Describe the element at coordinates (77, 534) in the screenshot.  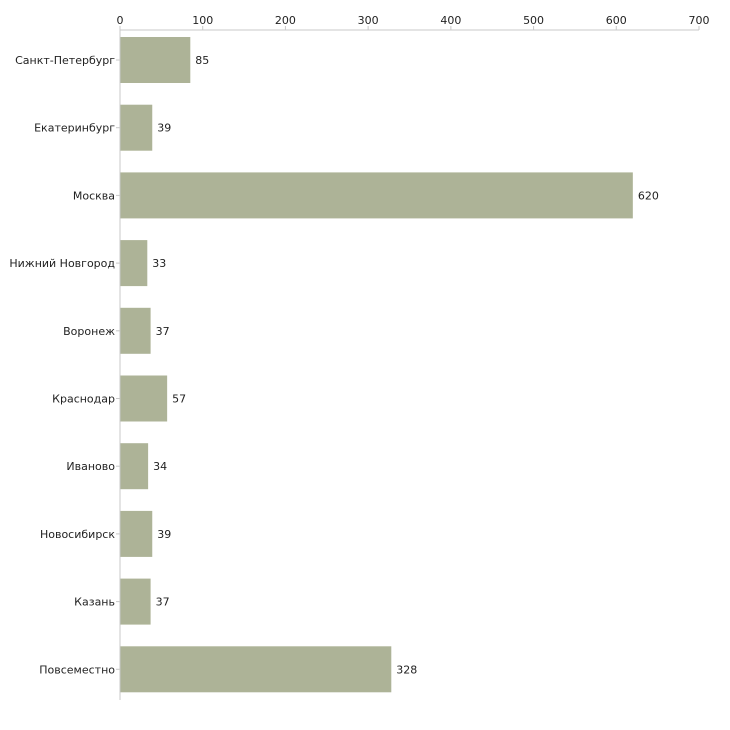
I see `category-label: Новосибирск` at that location.